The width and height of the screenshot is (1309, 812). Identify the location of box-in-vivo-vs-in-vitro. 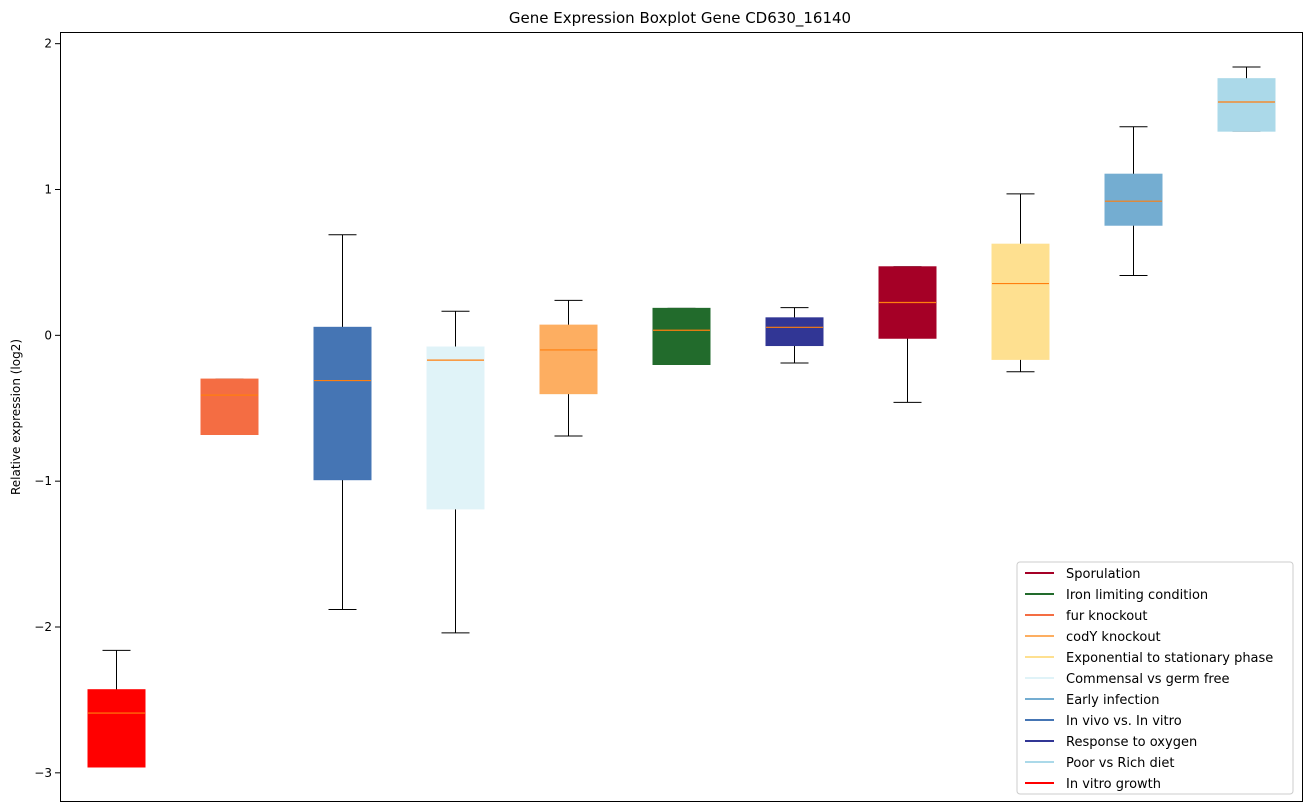
(342, 422).